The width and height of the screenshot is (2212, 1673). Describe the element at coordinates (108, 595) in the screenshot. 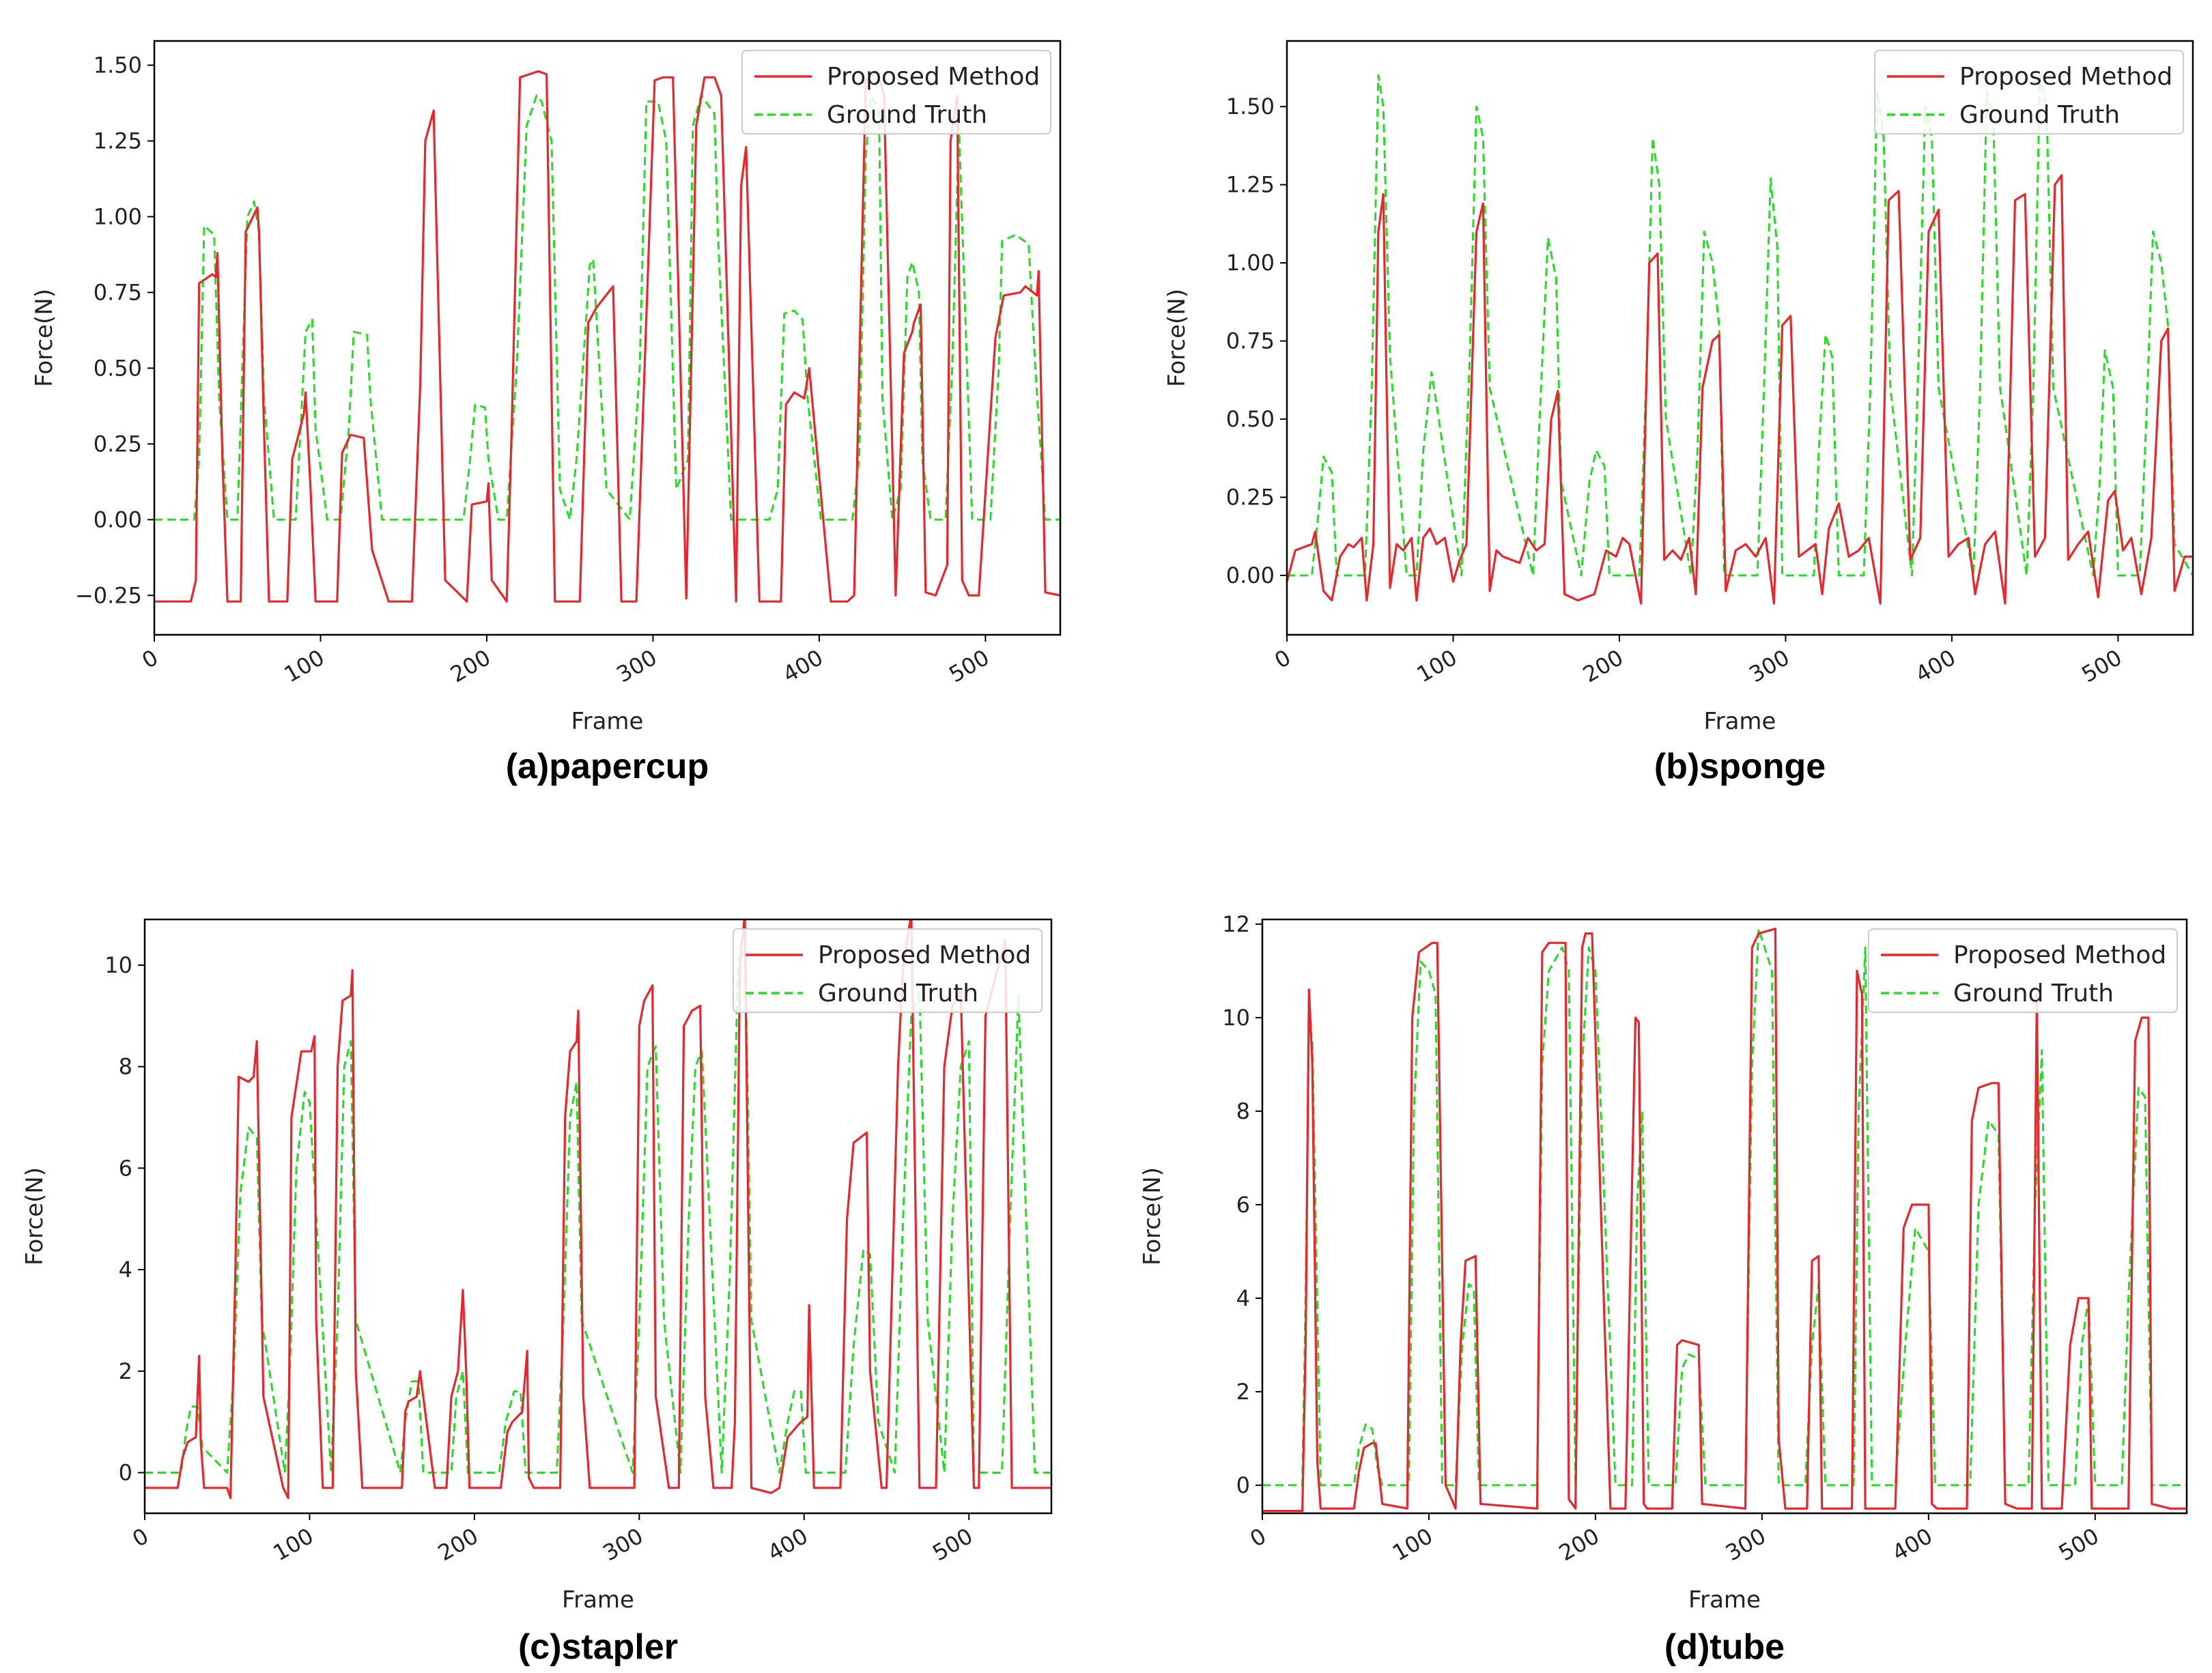

I see `y-tick-label: −0.25` at that location.